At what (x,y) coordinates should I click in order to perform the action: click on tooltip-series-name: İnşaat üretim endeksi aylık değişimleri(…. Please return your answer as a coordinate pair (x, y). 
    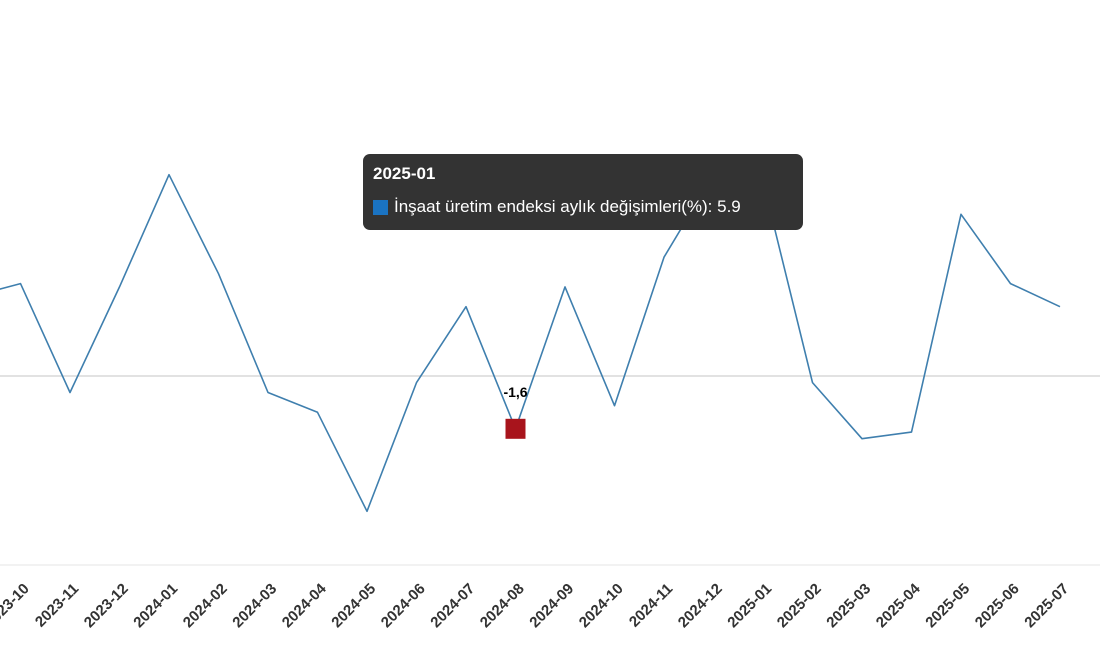
    Looking at the image, I should click on (551, 206).